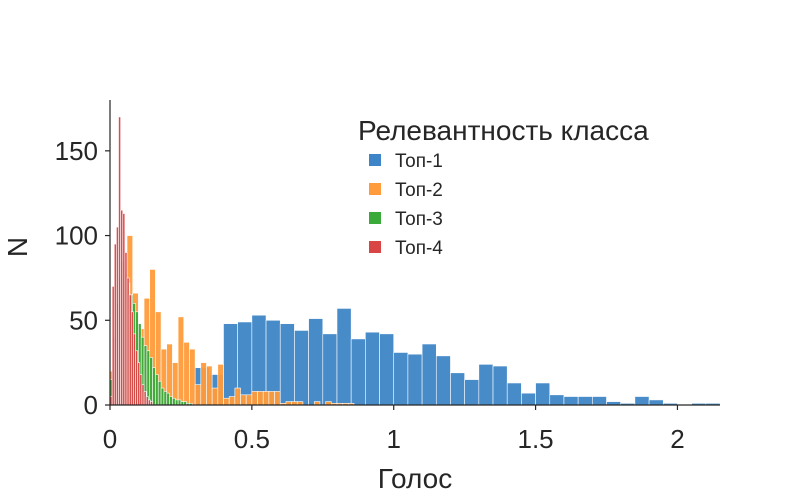 The width and height of the screenshot is (800, 500). I want to click on y-tick-label: 0, so click(91, 405).